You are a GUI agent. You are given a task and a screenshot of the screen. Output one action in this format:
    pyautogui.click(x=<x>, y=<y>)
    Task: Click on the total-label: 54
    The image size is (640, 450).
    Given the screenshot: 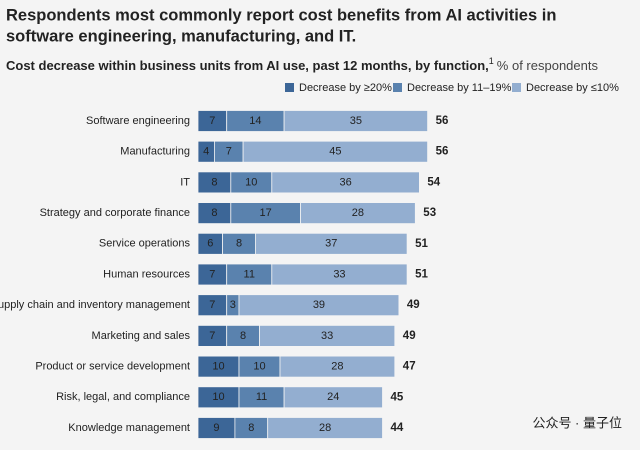 What is the action you would take?
    pyautogui.click(x=433, y=182)
    